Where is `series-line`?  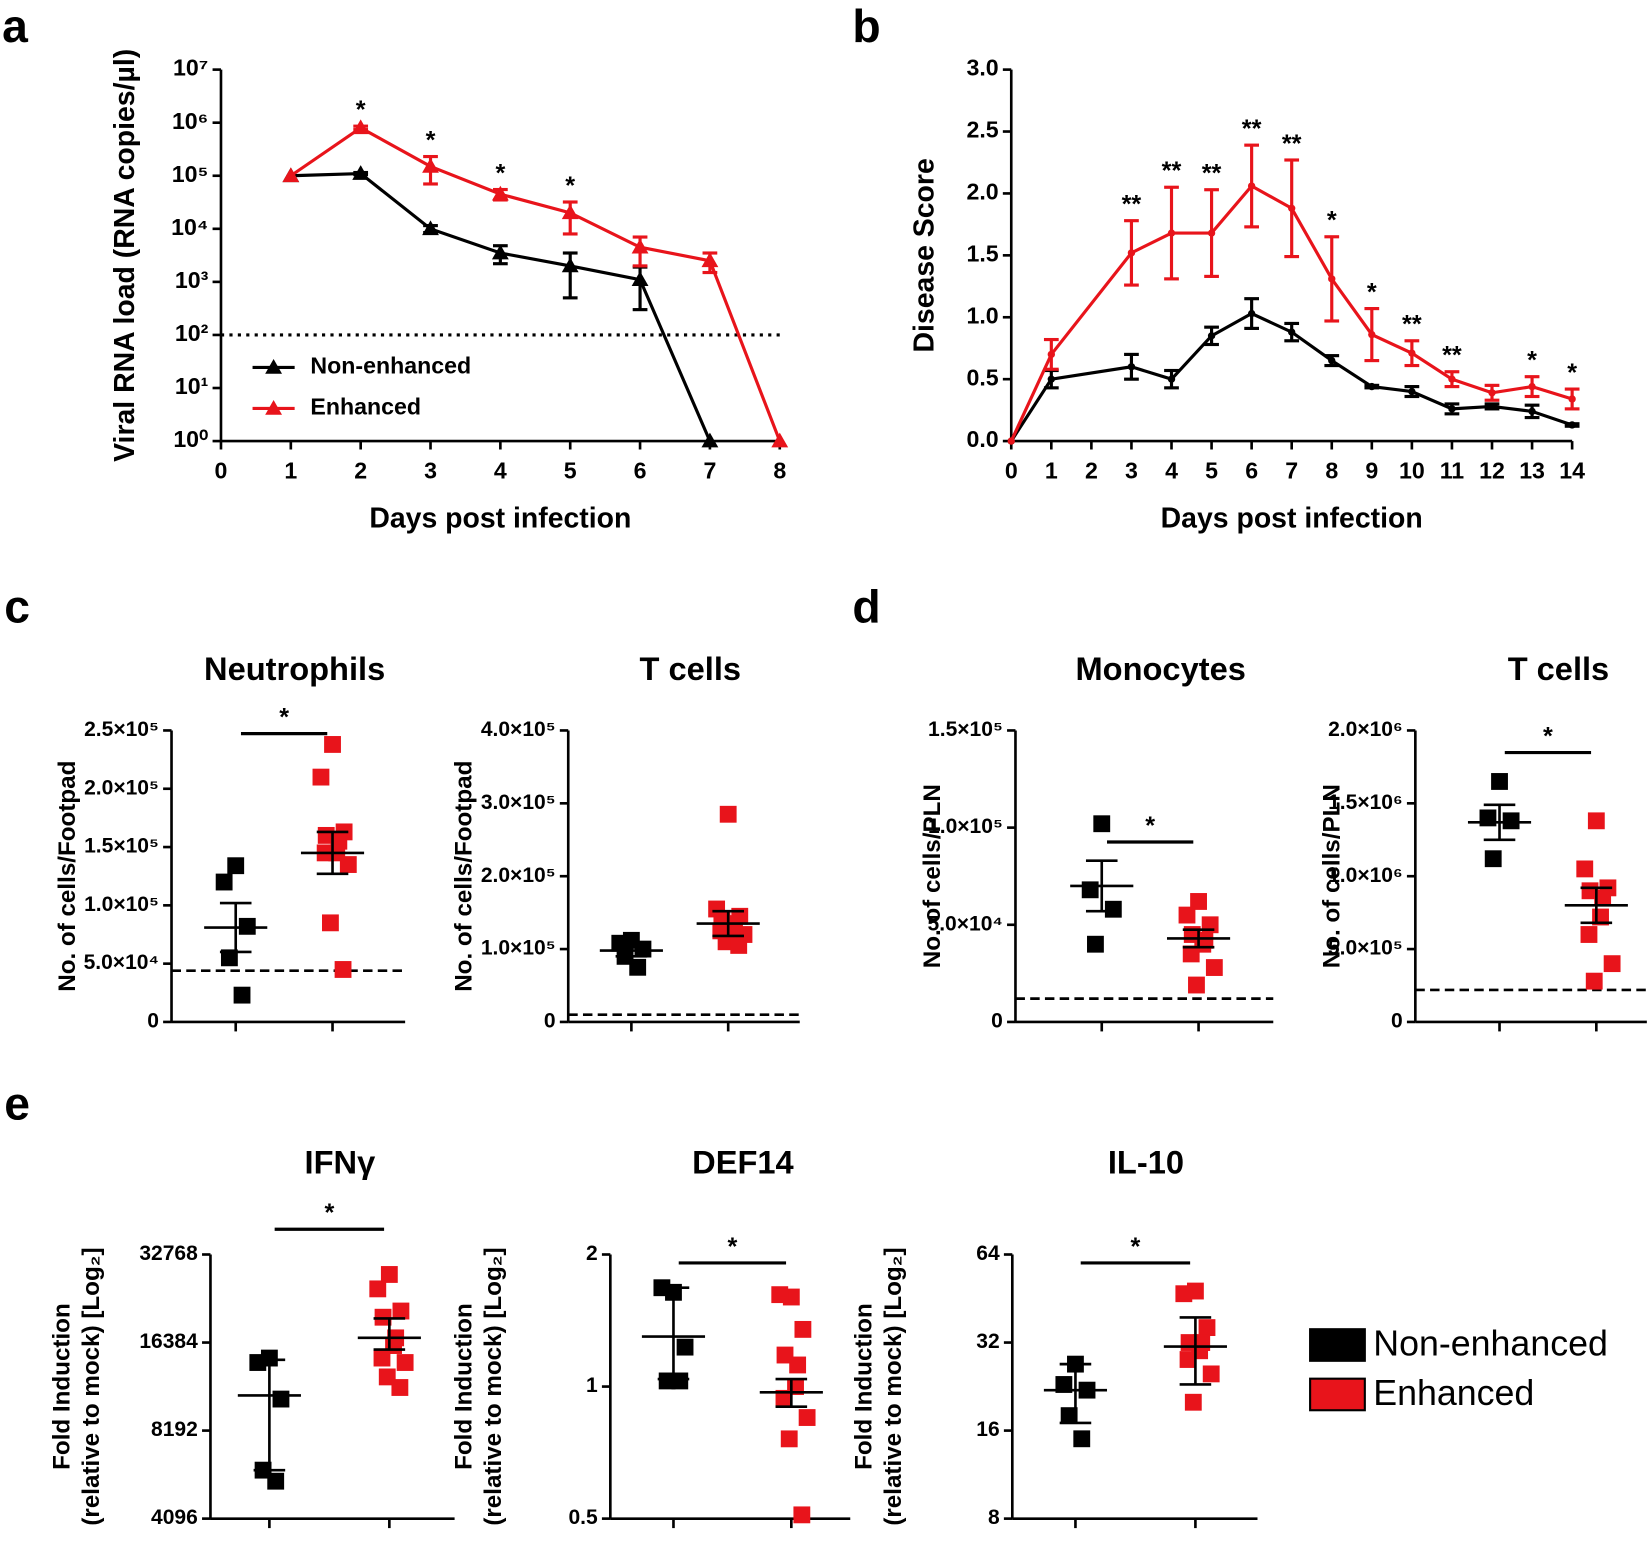
series-line is located at coordinates (1291, 376).